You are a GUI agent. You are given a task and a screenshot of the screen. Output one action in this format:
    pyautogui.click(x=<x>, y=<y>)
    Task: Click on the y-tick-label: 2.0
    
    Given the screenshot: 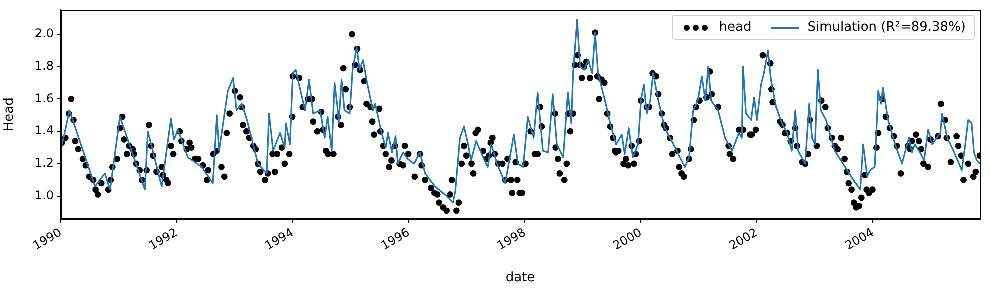 What is the action you would take?
    pyautogui.click(x=44, y=33)
    